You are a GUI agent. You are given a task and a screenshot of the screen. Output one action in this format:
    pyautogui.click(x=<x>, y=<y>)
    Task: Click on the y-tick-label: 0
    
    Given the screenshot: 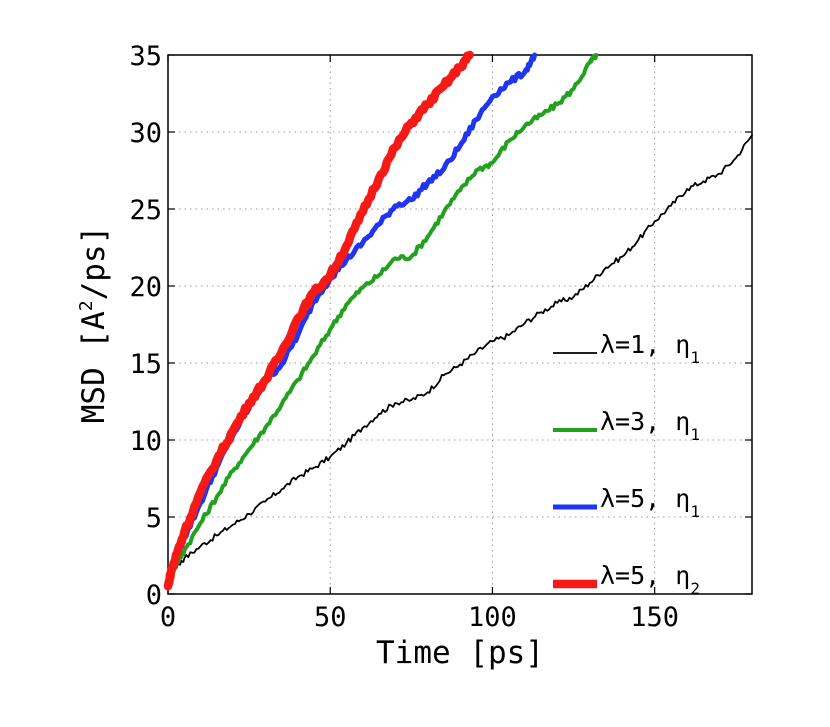 What is the action you would take?
    pyautogui.click(x=154, y=595)
    